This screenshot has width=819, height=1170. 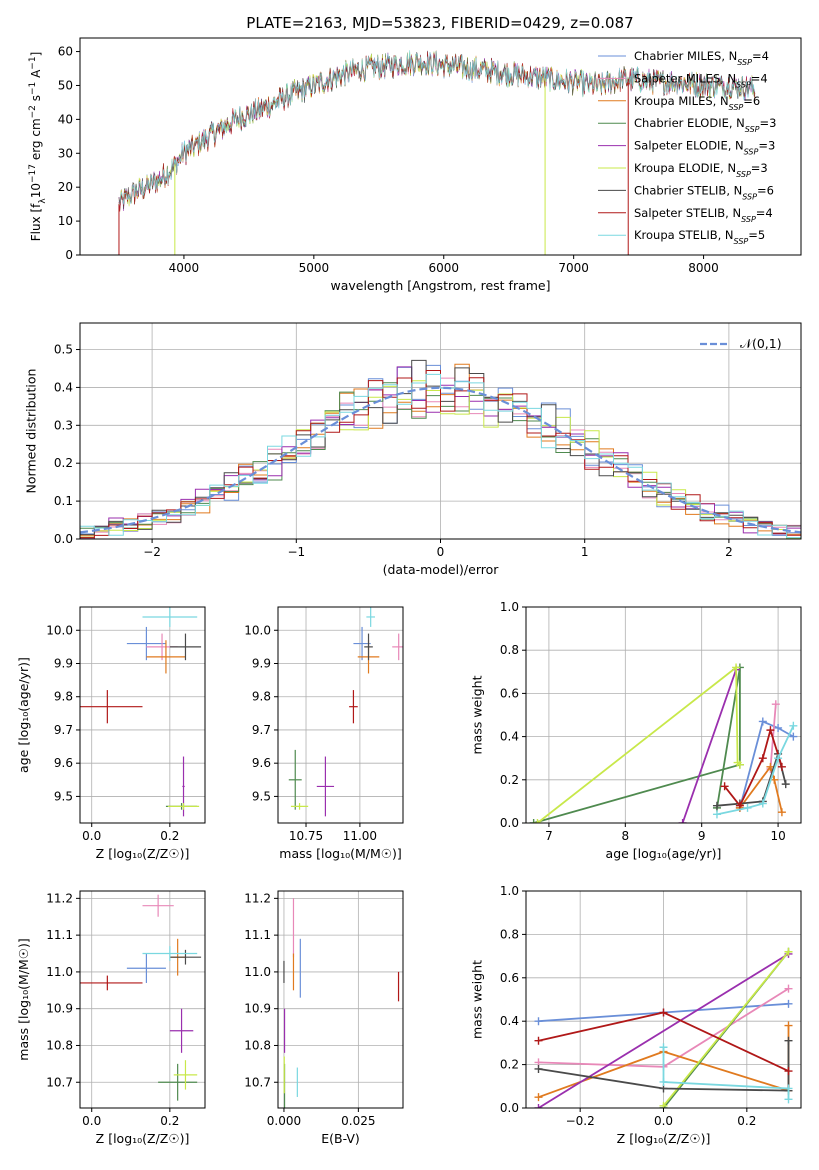 I want to click on y-axis-label: Normed distribution, so click(x=31, y=431).